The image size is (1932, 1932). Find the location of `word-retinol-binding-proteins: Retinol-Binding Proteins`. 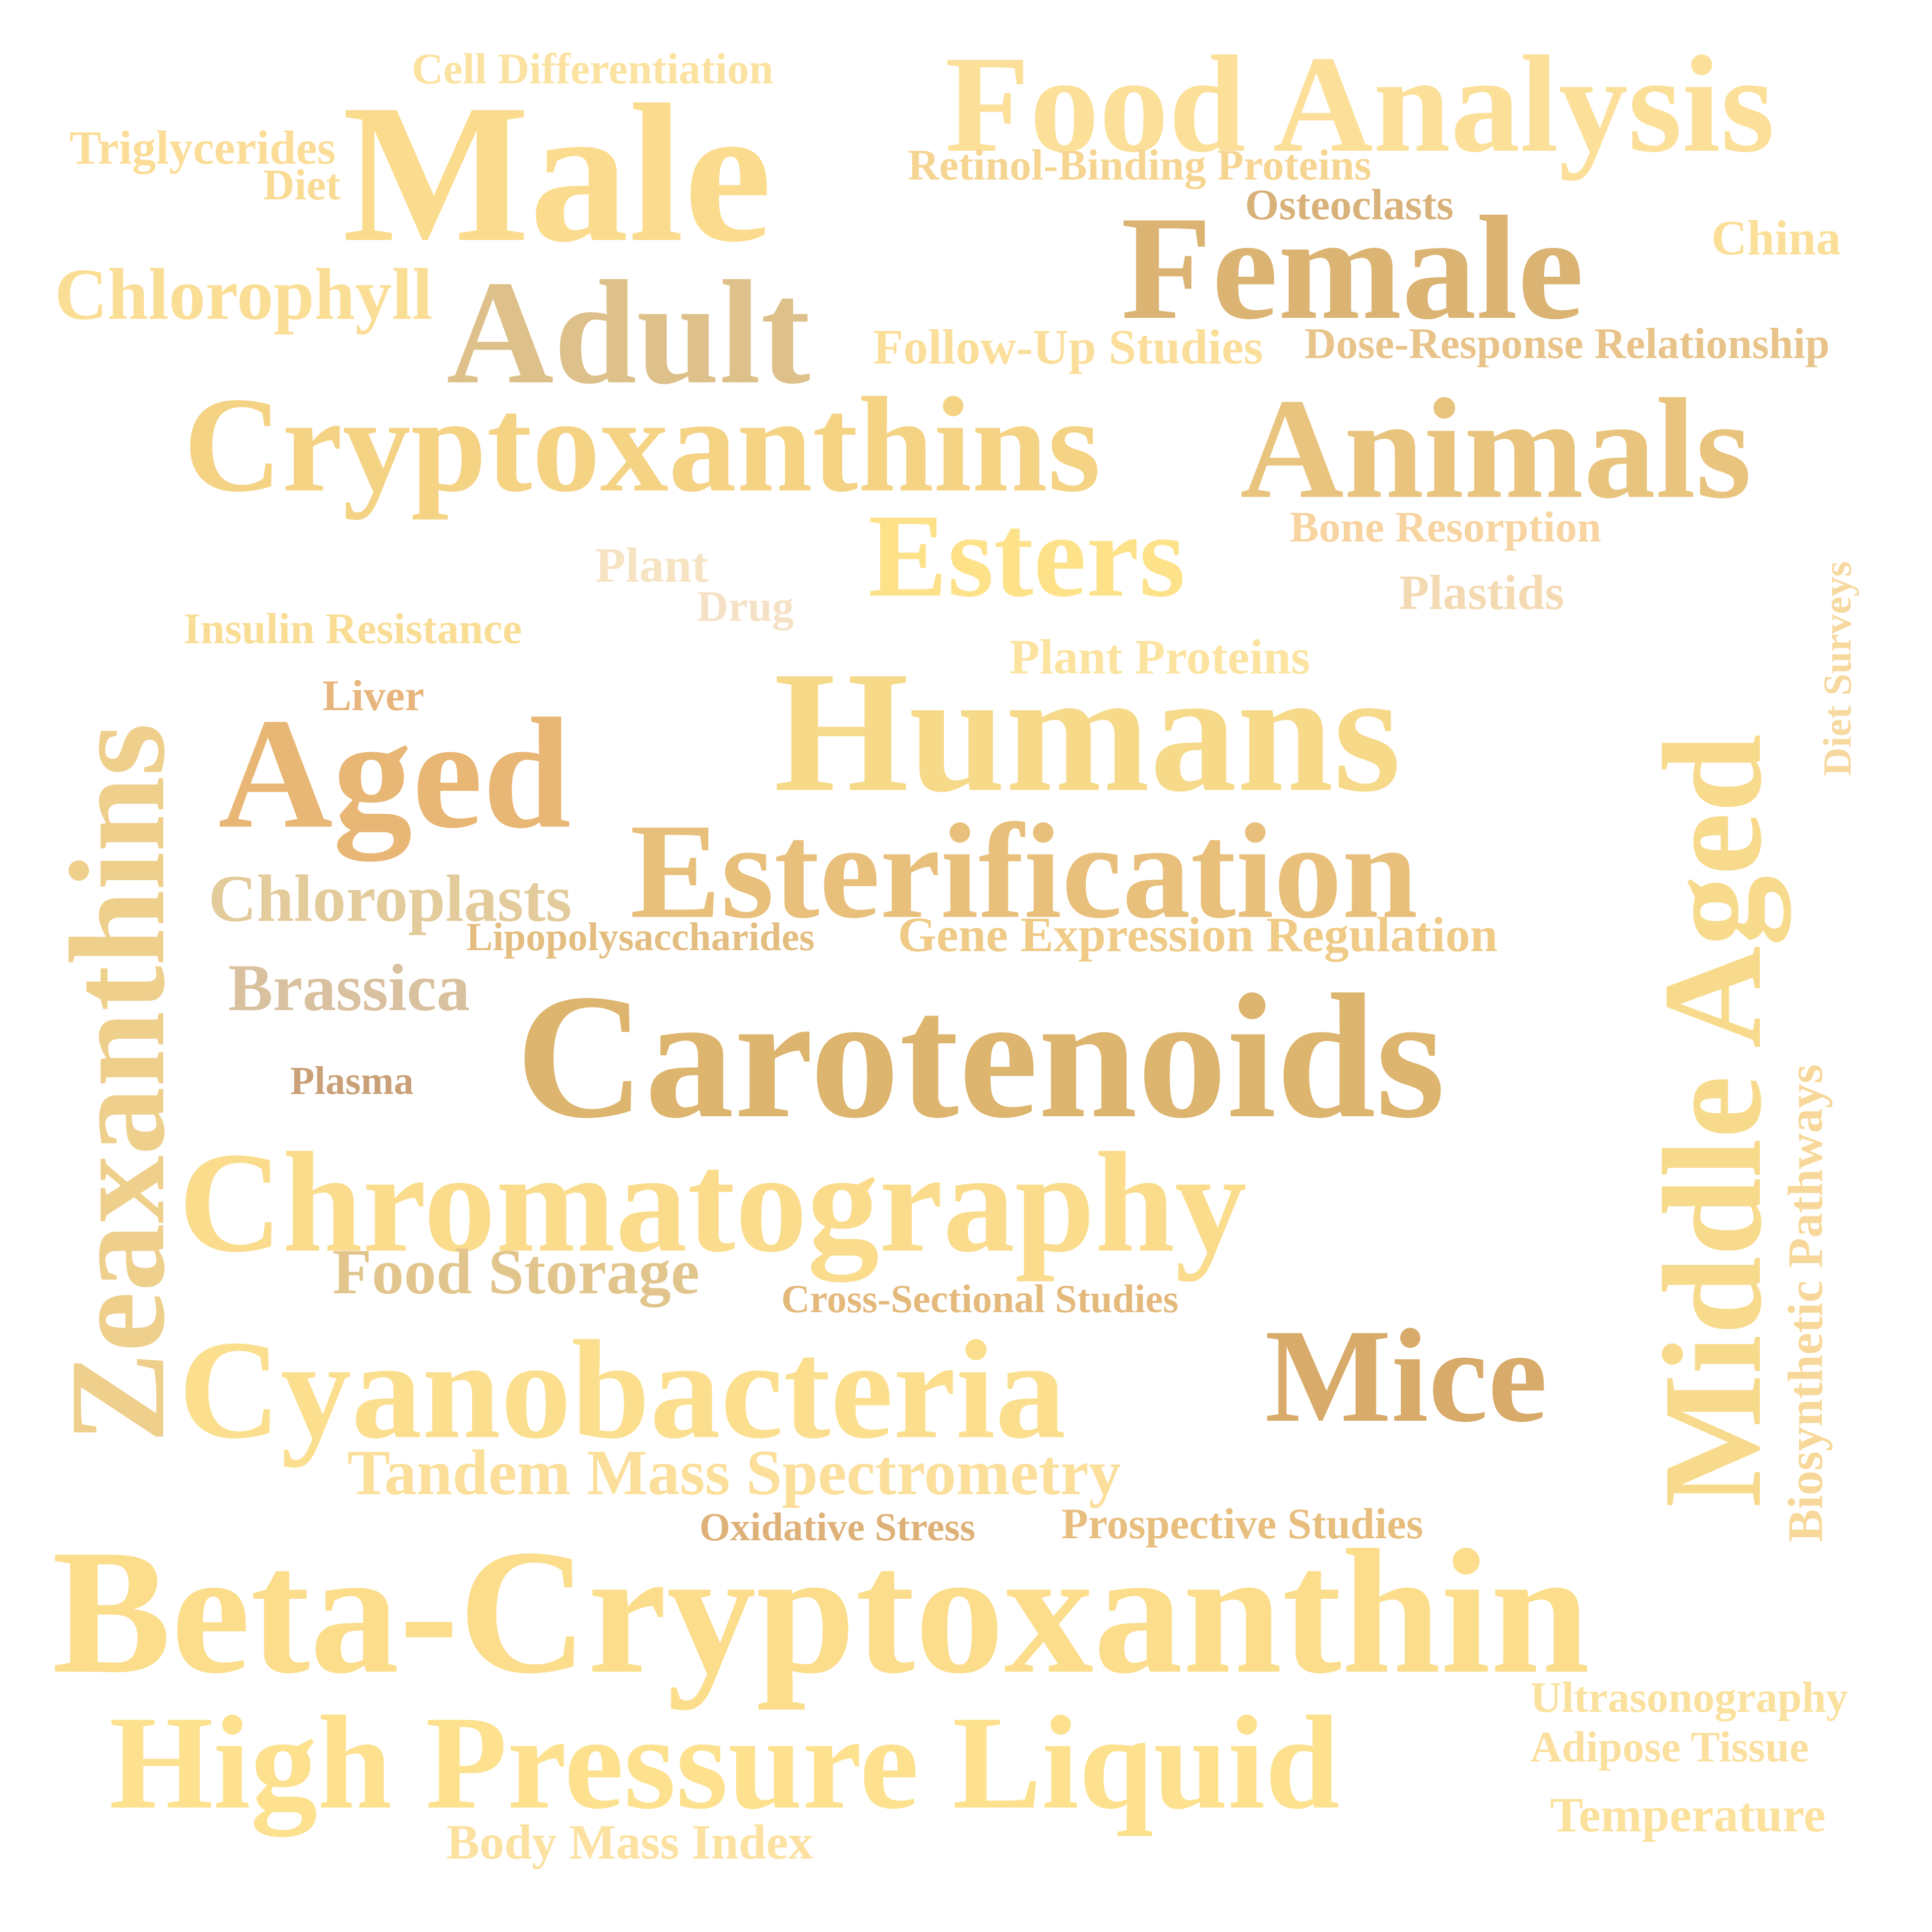

word-retinol-binding-proteins: Retinol-Binding Proteins is located at coordinates (1139, 165).